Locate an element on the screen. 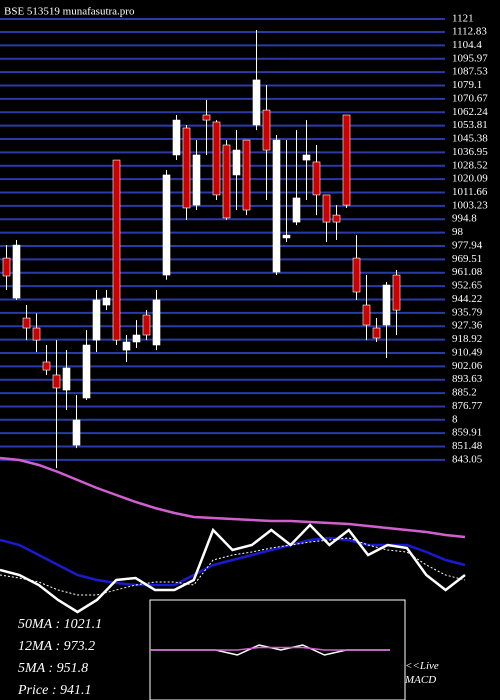  stat-label: 12MA : 973.2 is located at coordinates (56, 646).